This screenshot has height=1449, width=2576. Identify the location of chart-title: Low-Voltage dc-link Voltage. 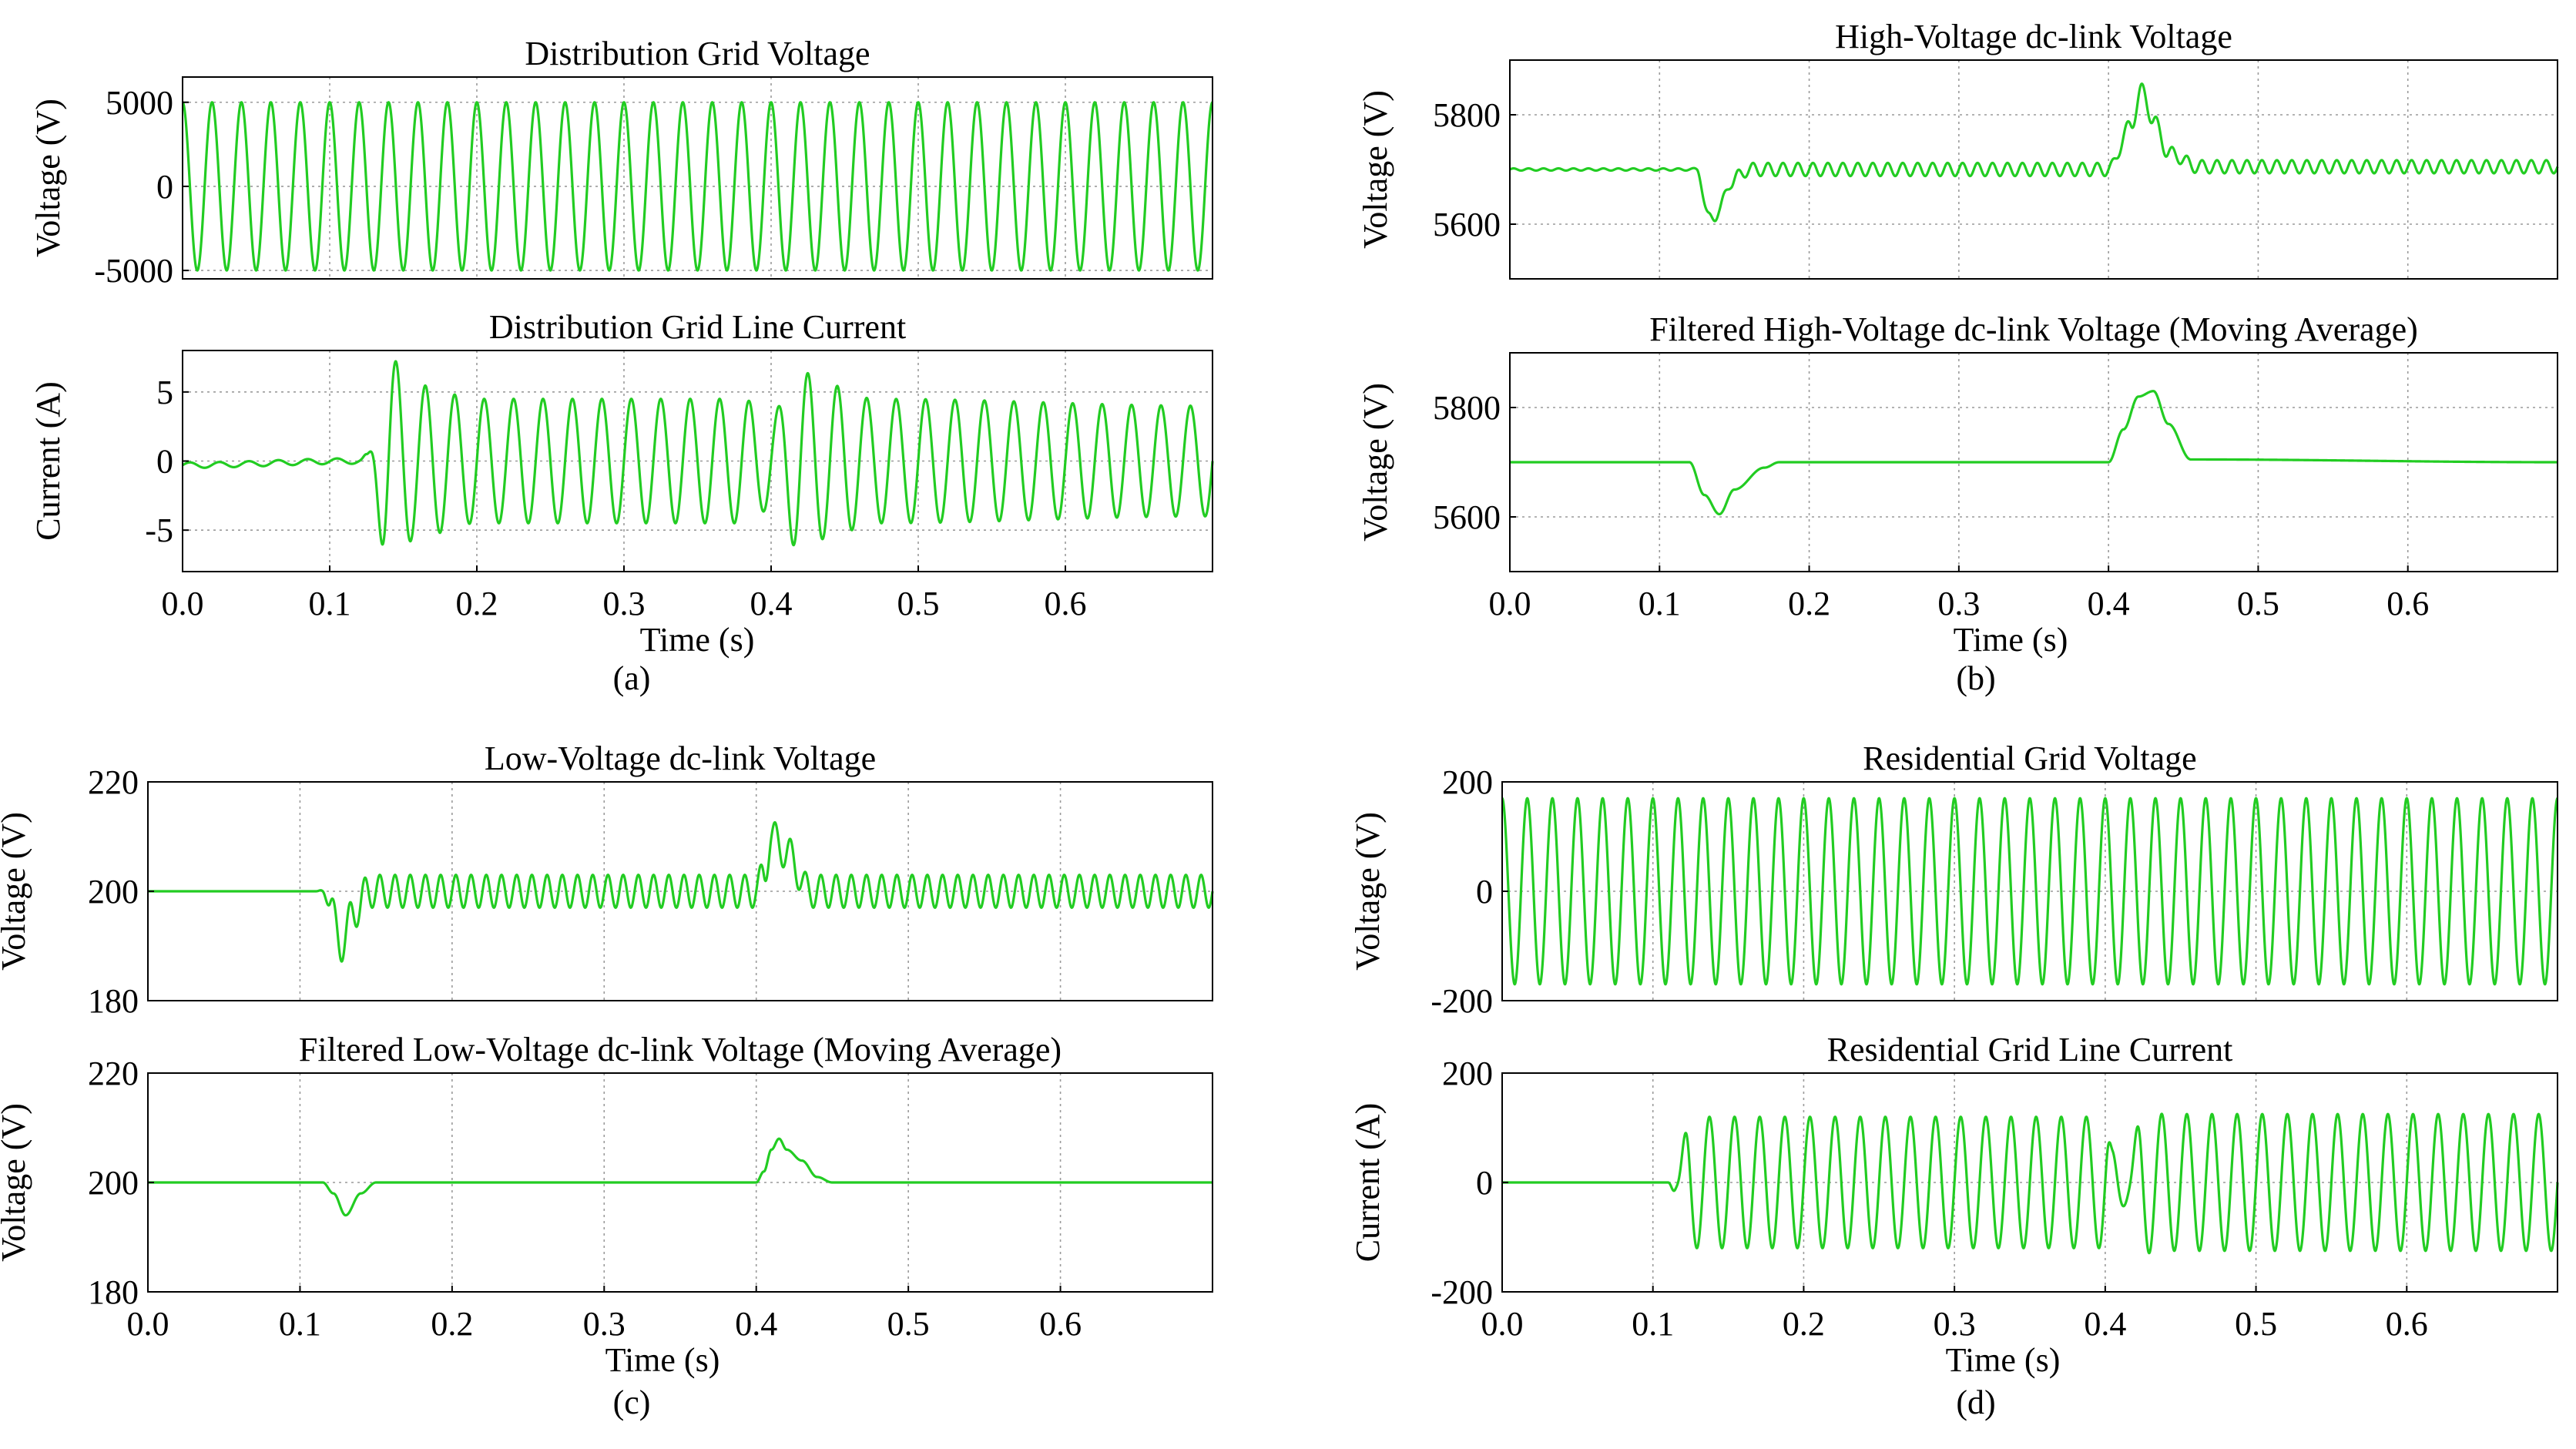
(680, 758).